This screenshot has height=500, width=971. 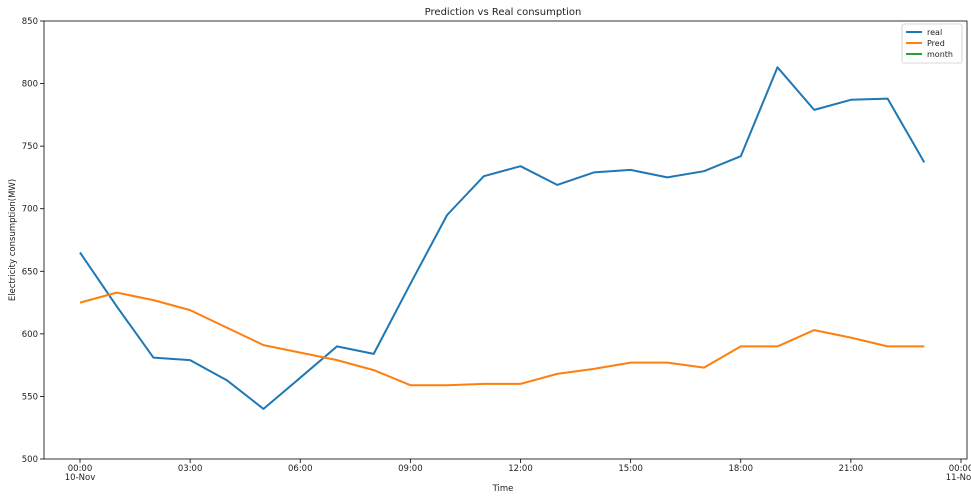 What do you see at coordinates (30, 147) in the screenshot?
I see `y-tick-label: 750` at bounding box center [30, 147].